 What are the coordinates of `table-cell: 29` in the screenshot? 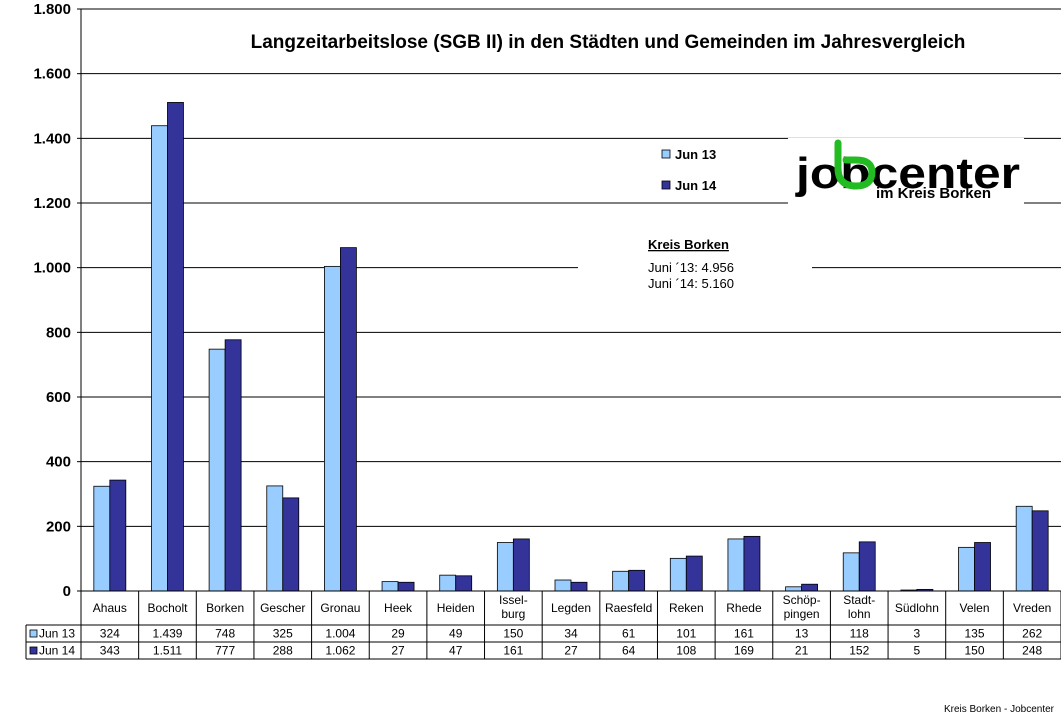 It's located at (398, 634).